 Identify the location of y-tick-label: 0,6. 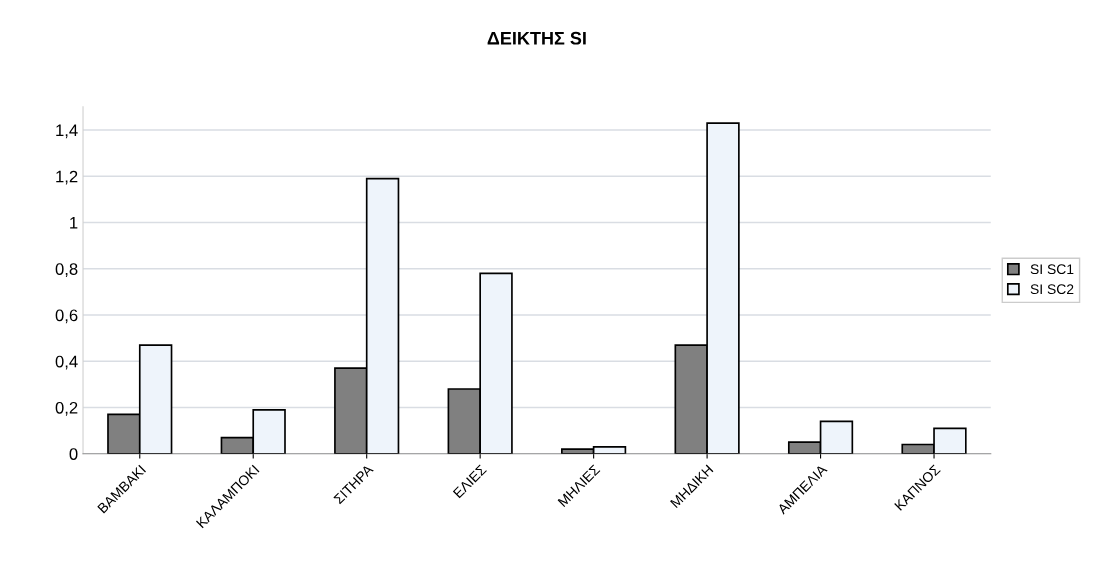
(66, 316).